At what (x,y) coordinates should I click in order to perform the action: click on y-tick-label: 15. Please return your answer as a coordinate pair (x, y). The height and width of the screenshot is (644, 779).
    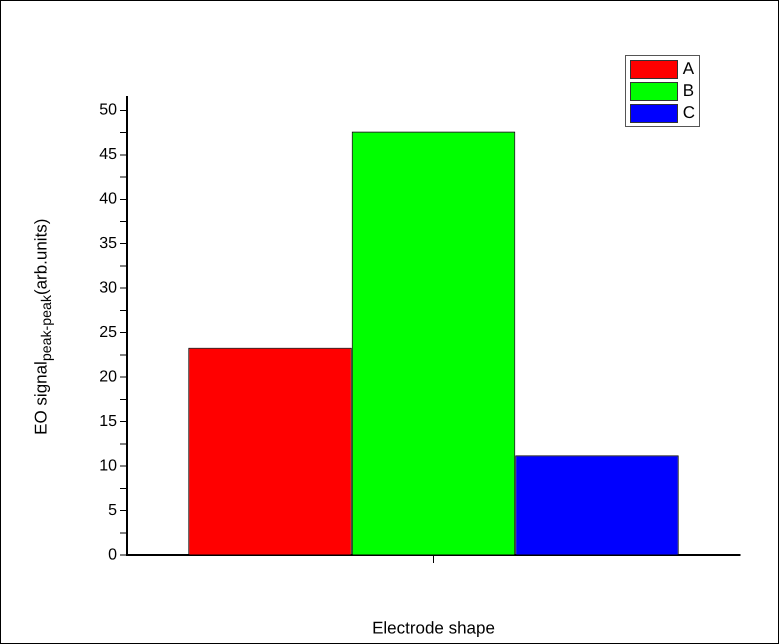
    Looking at the image, I should click on (108, 421).